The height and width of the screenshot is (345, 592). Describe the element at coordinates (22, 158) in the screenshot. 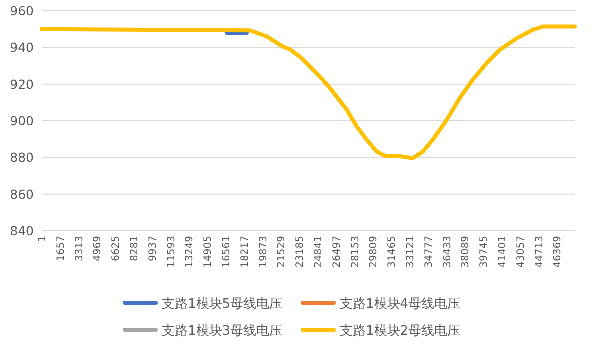

I see `y-tick-label: 880` at that location.